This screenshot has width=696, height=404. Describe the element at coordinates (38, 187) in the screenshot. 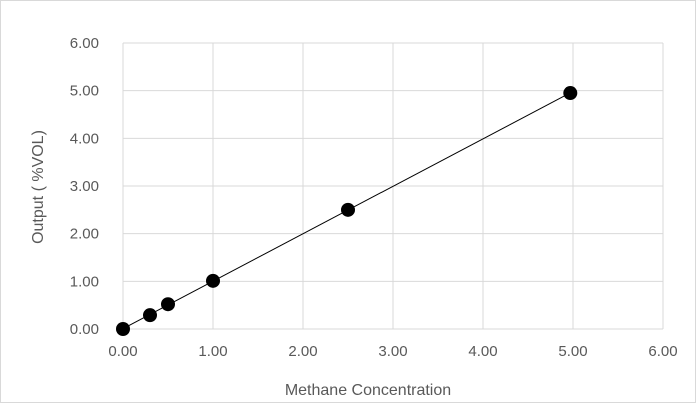

I see `y-axis-title: Output ( %VOL)` at that location.